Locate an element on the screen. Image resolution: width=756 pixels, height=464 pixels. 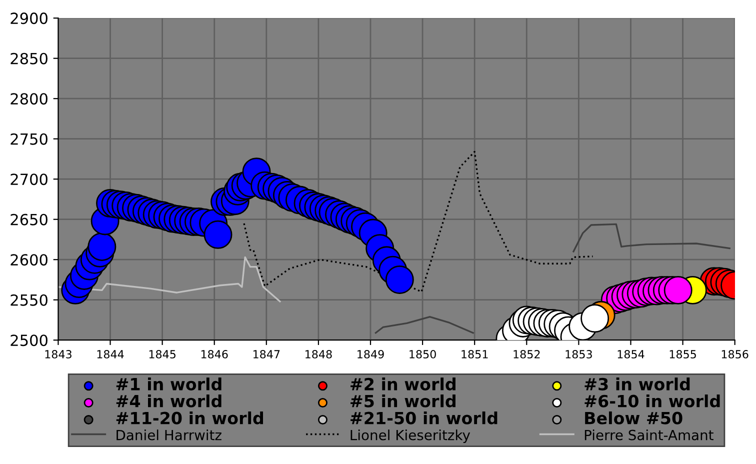
y-tick-label: 2850 is located at coordinates (29, 58).